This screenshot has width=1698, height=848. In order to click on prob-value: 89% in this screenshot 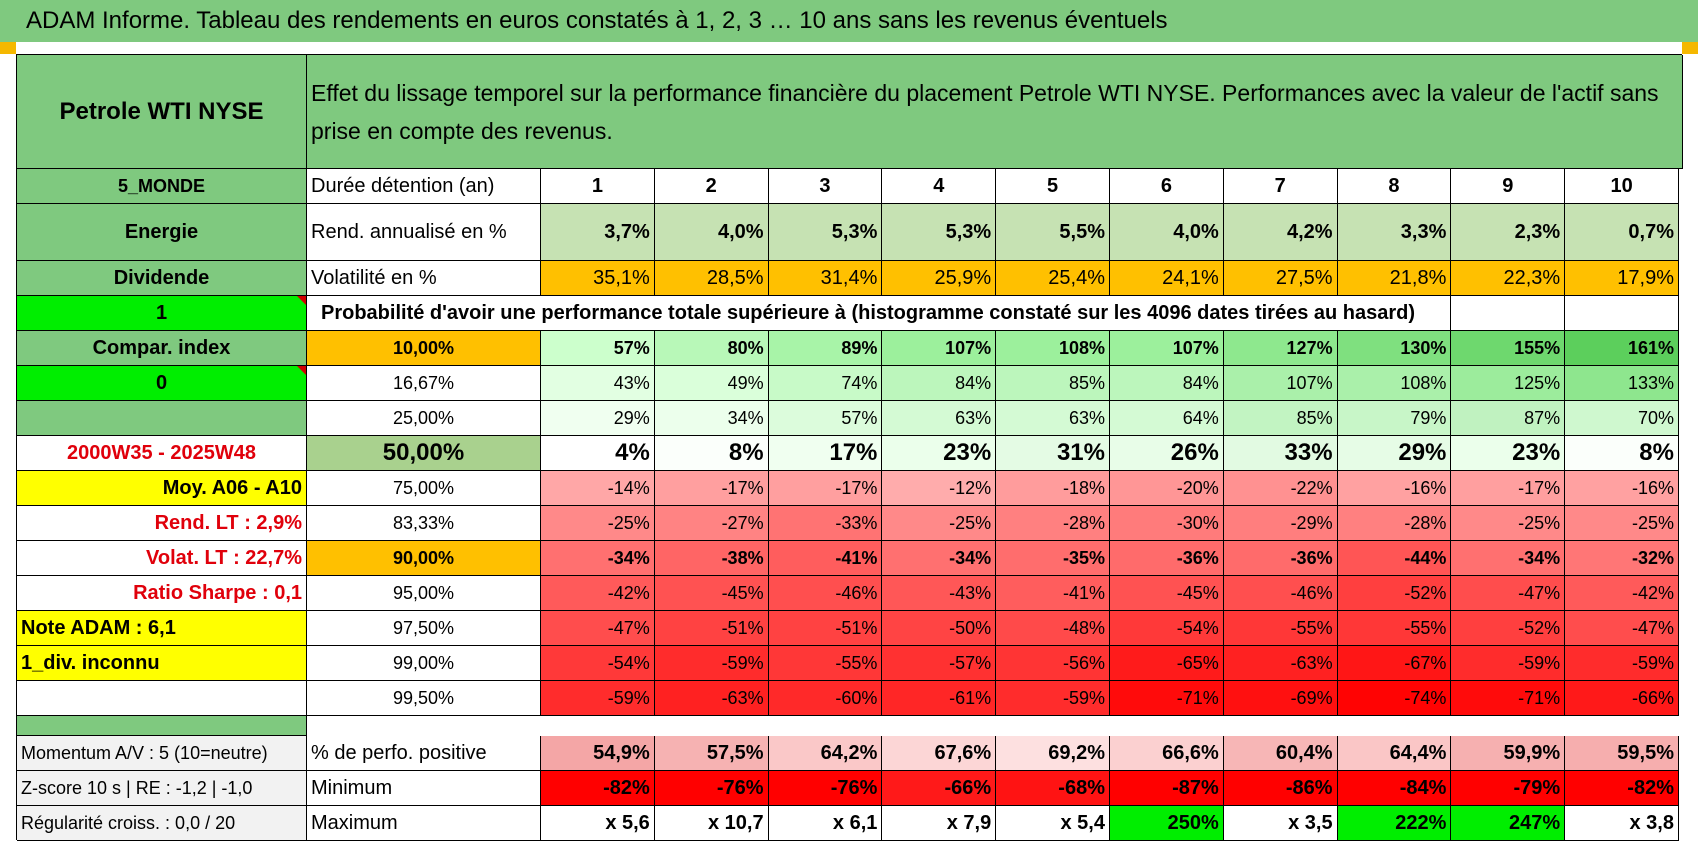, I will do `click(825, 348)`.